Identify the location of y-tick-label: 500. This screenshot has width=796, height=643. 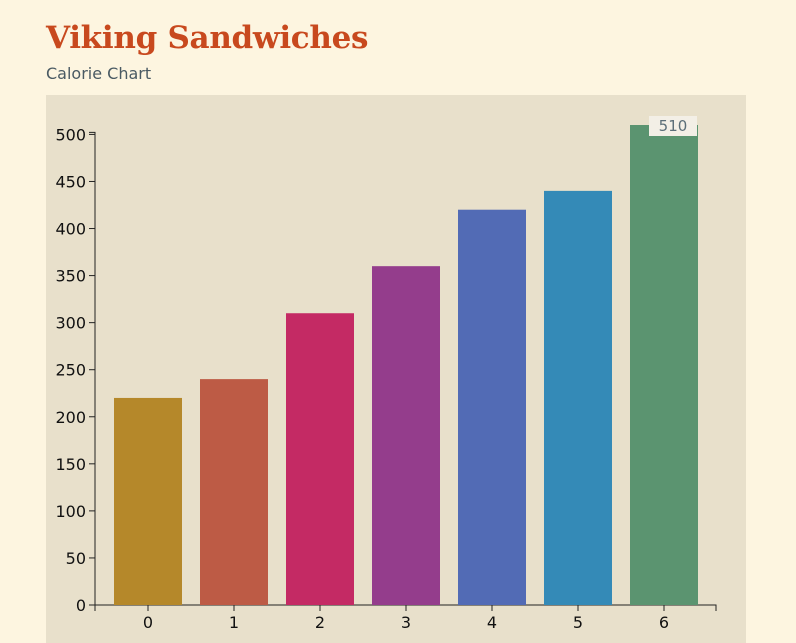
(70, 134).